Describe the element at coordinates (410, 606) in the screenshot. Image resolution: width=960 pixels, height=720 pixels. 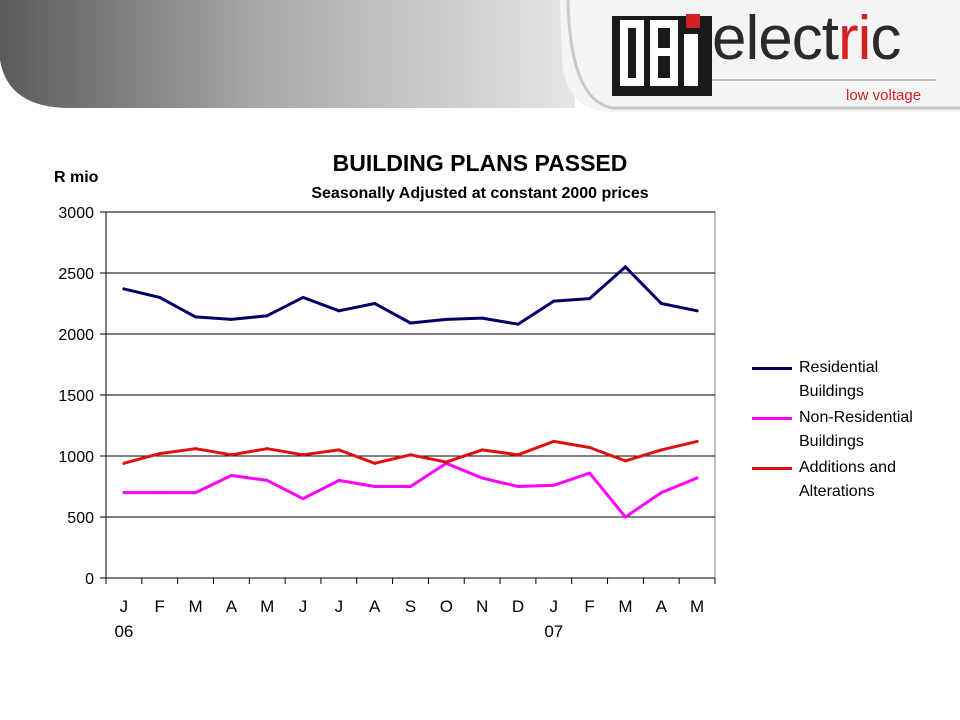
I see `x-tick-label: S` at that location.